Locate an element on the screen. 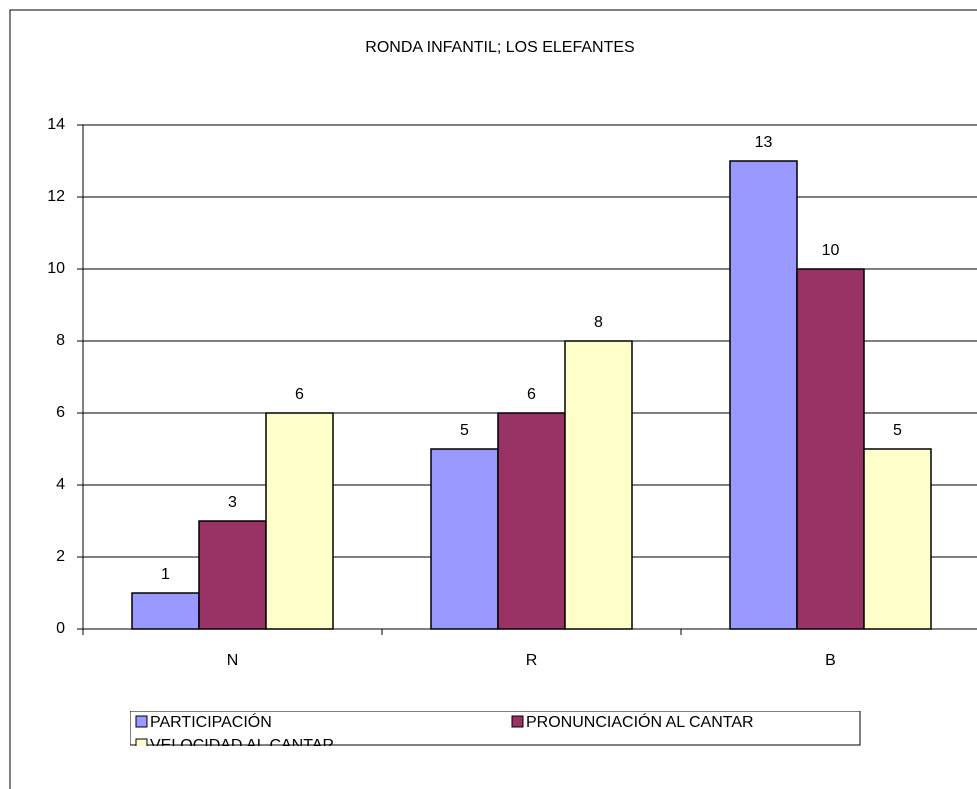 This screenshot has width=977, height=789. legend-box is located at coordinates (495, 728).